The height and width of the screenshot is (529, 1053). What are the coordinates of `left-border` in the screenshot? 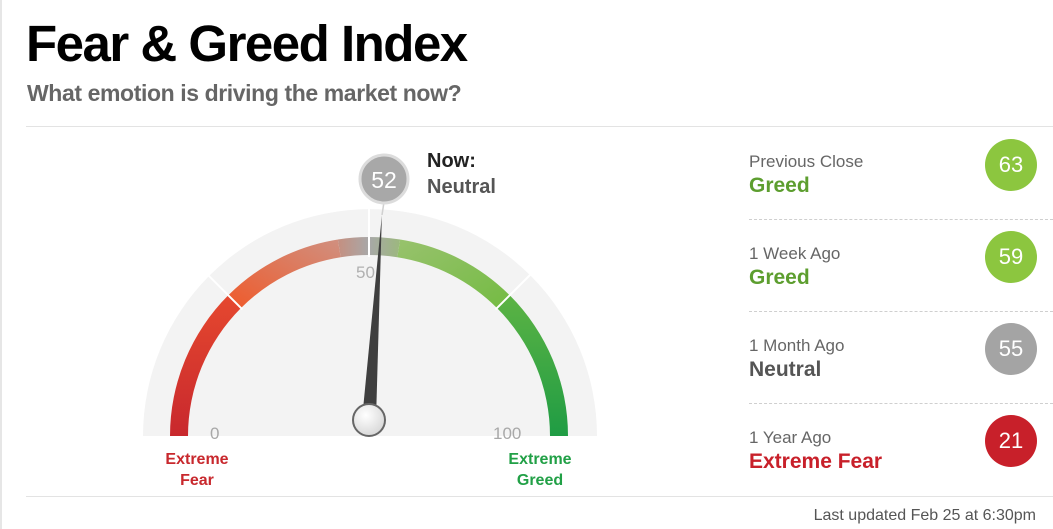 It's located at (1, 264).